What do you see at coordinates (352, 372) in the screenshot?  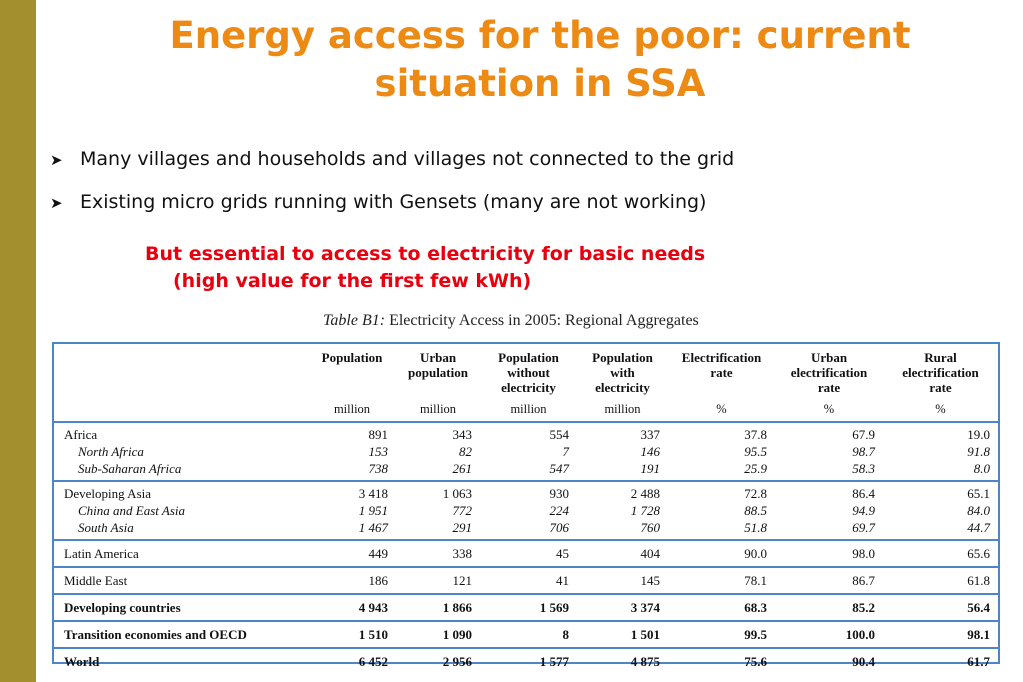 I see `column-header: Population` at bounding box center [352, 372].